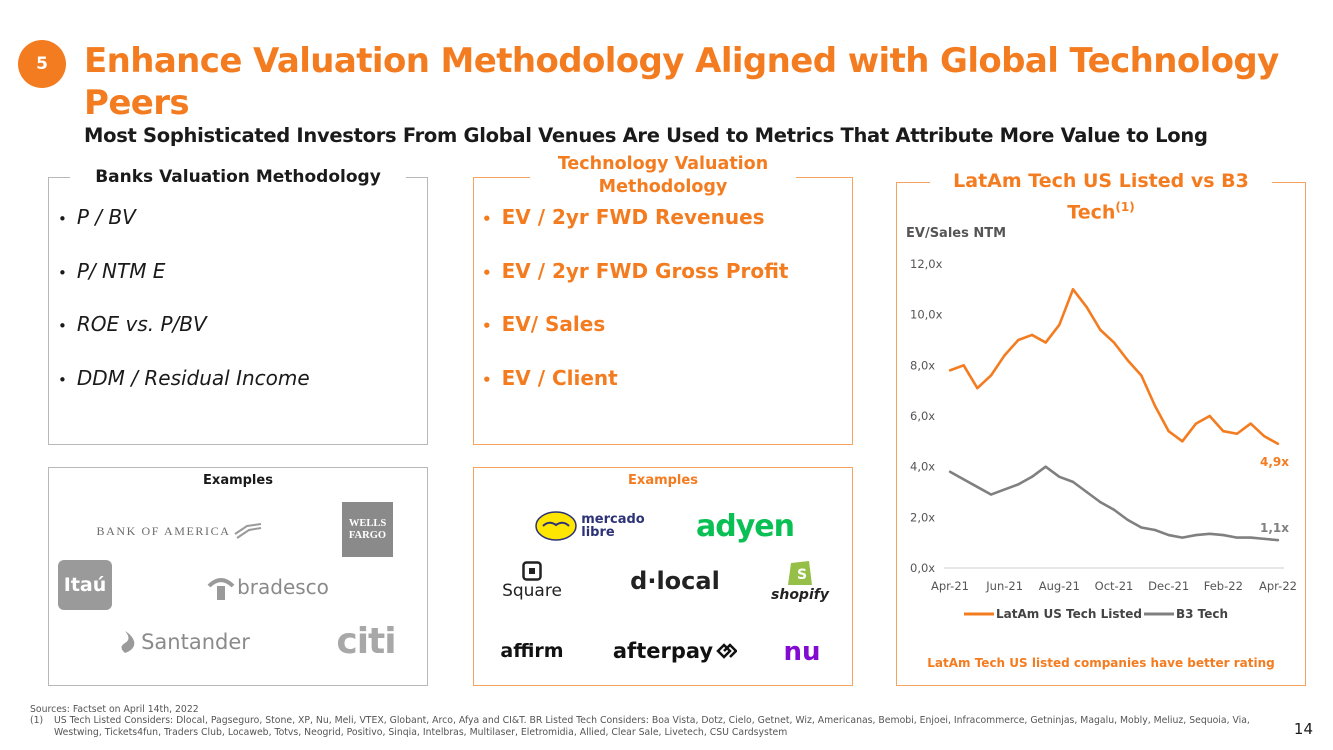 This screenshot has height=750, width=1333. What do you see at coordinates (1114, 503) in the screenshot?
I see `series-line-b3-tech` at bounding box center [1114, 503].